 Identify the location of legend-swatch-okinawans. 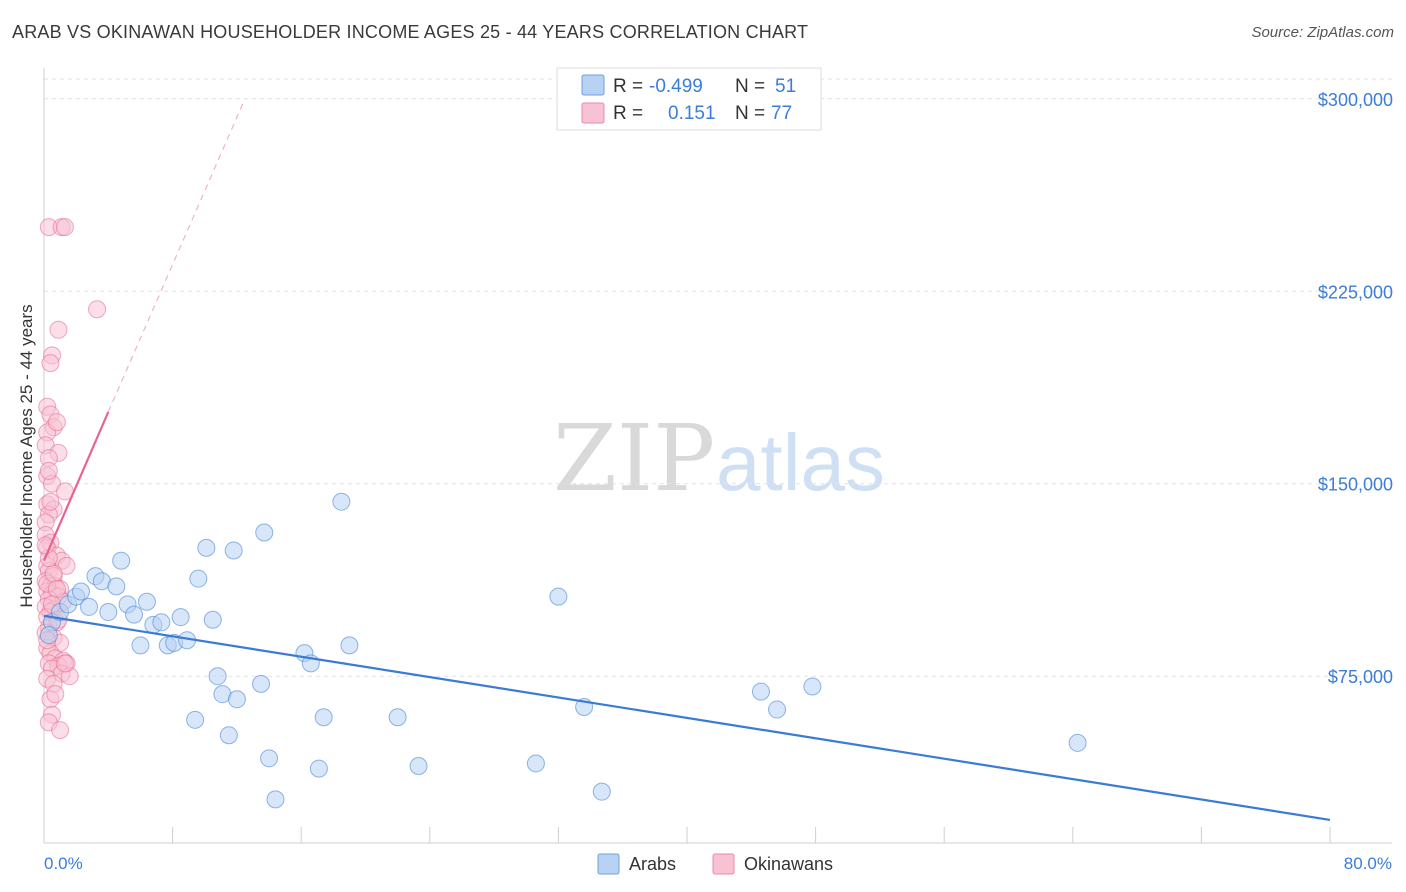
(593, 113).